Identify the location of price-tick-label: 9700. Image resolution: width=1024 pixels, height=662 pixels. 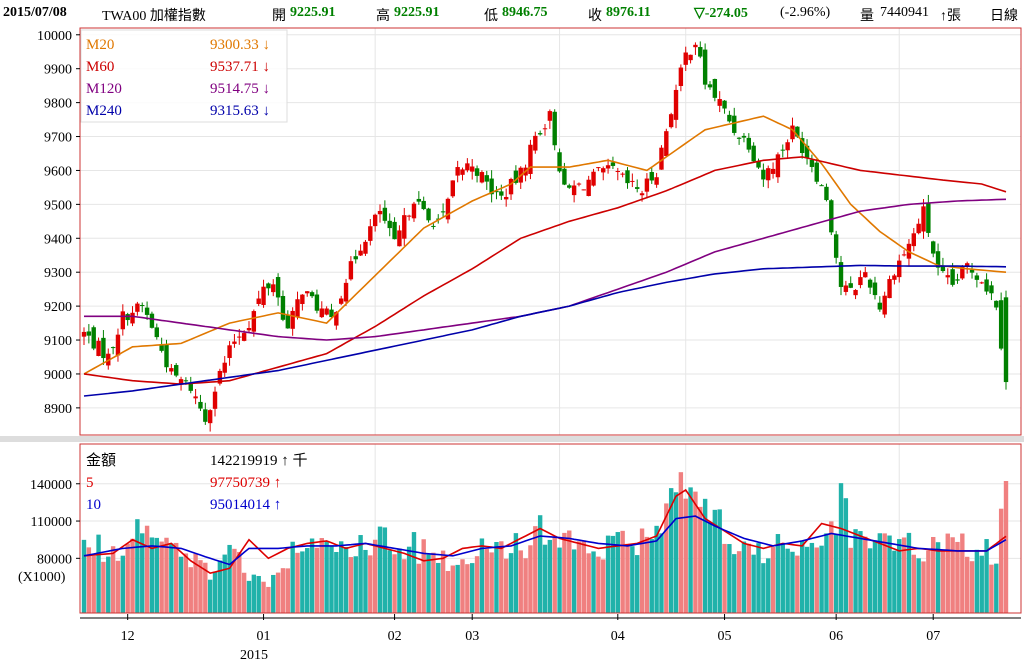
(58, 138).